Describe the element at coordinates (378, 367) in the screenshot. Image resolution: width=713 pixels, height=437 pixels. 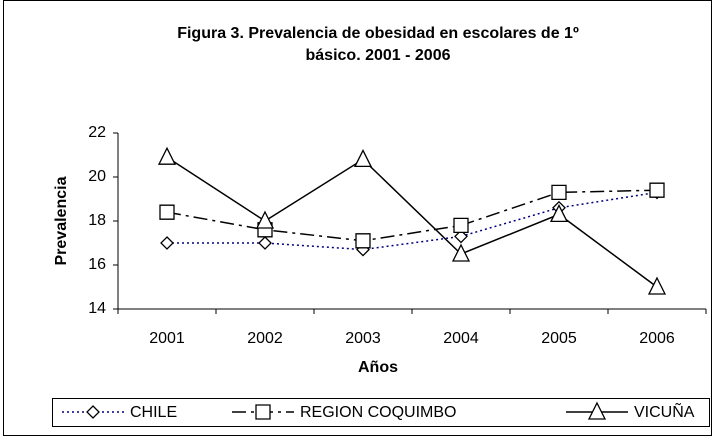
I see `x-axis-label: Años` at that location.